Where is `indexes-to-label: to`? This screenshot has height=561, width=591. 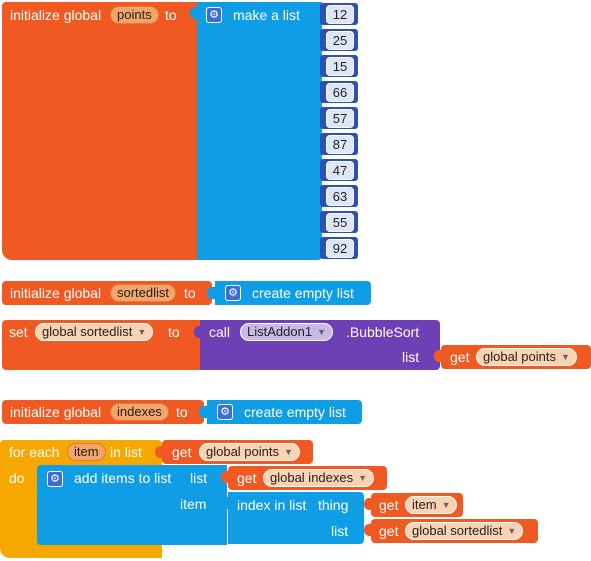
indexes-to-label: to is located at coordinates (182, 412).